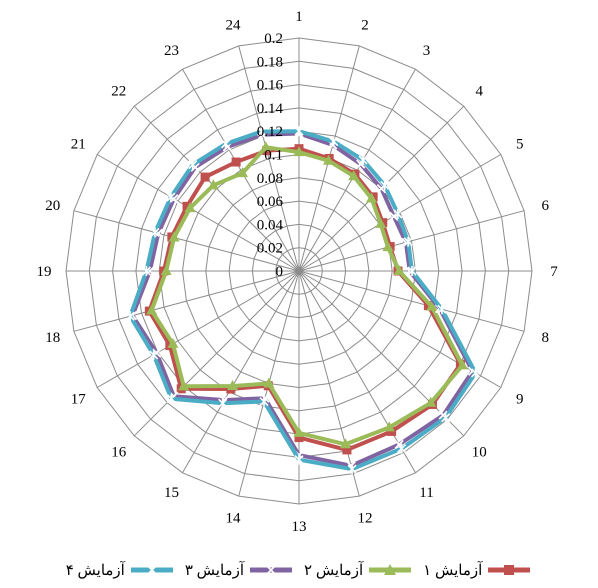 Image resolution: width=598 pixels, height=588 pixels. Describe the element at coordinates (52, 338) in the screenshot. I see `category-label: 18` at that location.